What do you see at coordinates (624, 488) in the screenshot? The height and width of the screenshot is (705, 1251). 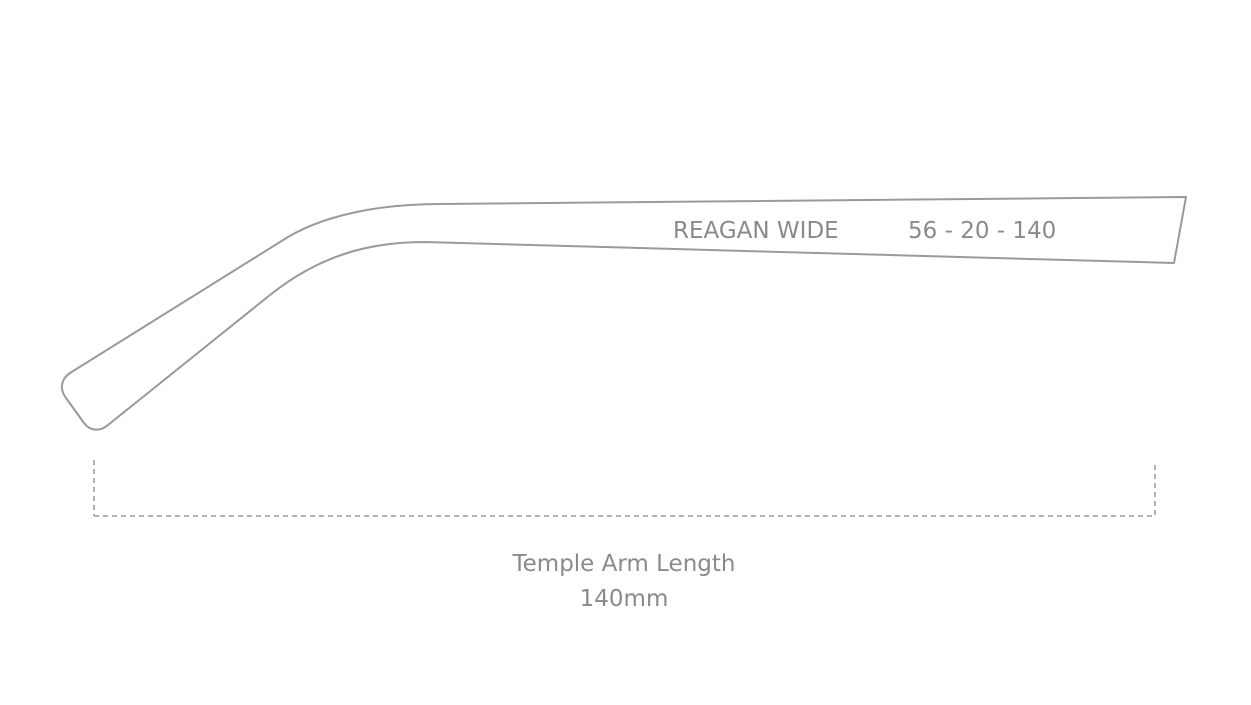 I see `dimension-line` at bounding box center [624, 488].